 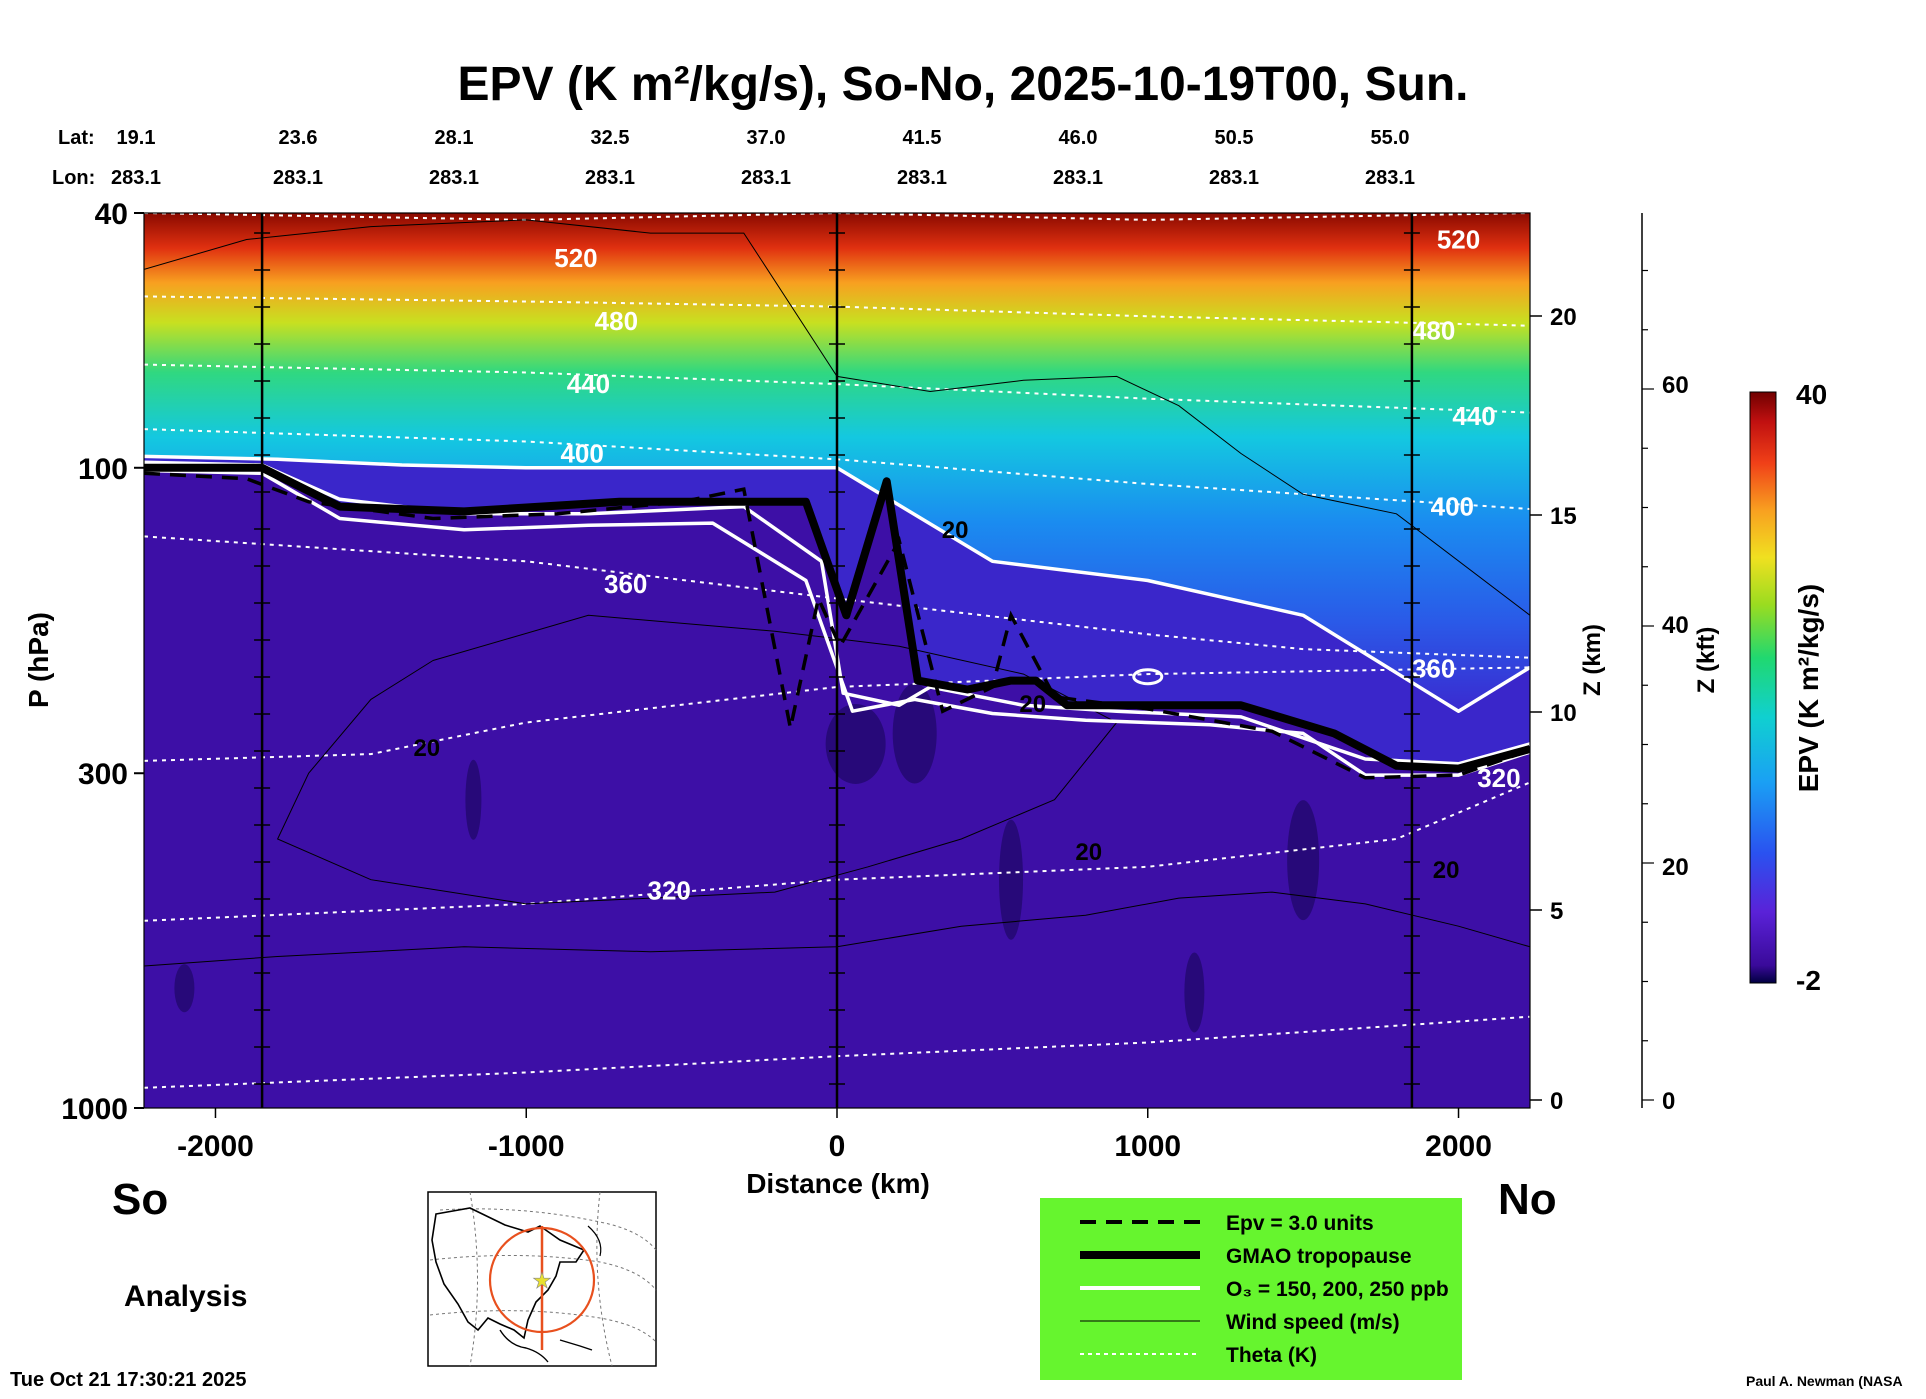 What do you see at coordinates (102, 662) in the screenshot?
I see `pressure-axis: 40 100 300 1000` at bounding box center [102, 662].